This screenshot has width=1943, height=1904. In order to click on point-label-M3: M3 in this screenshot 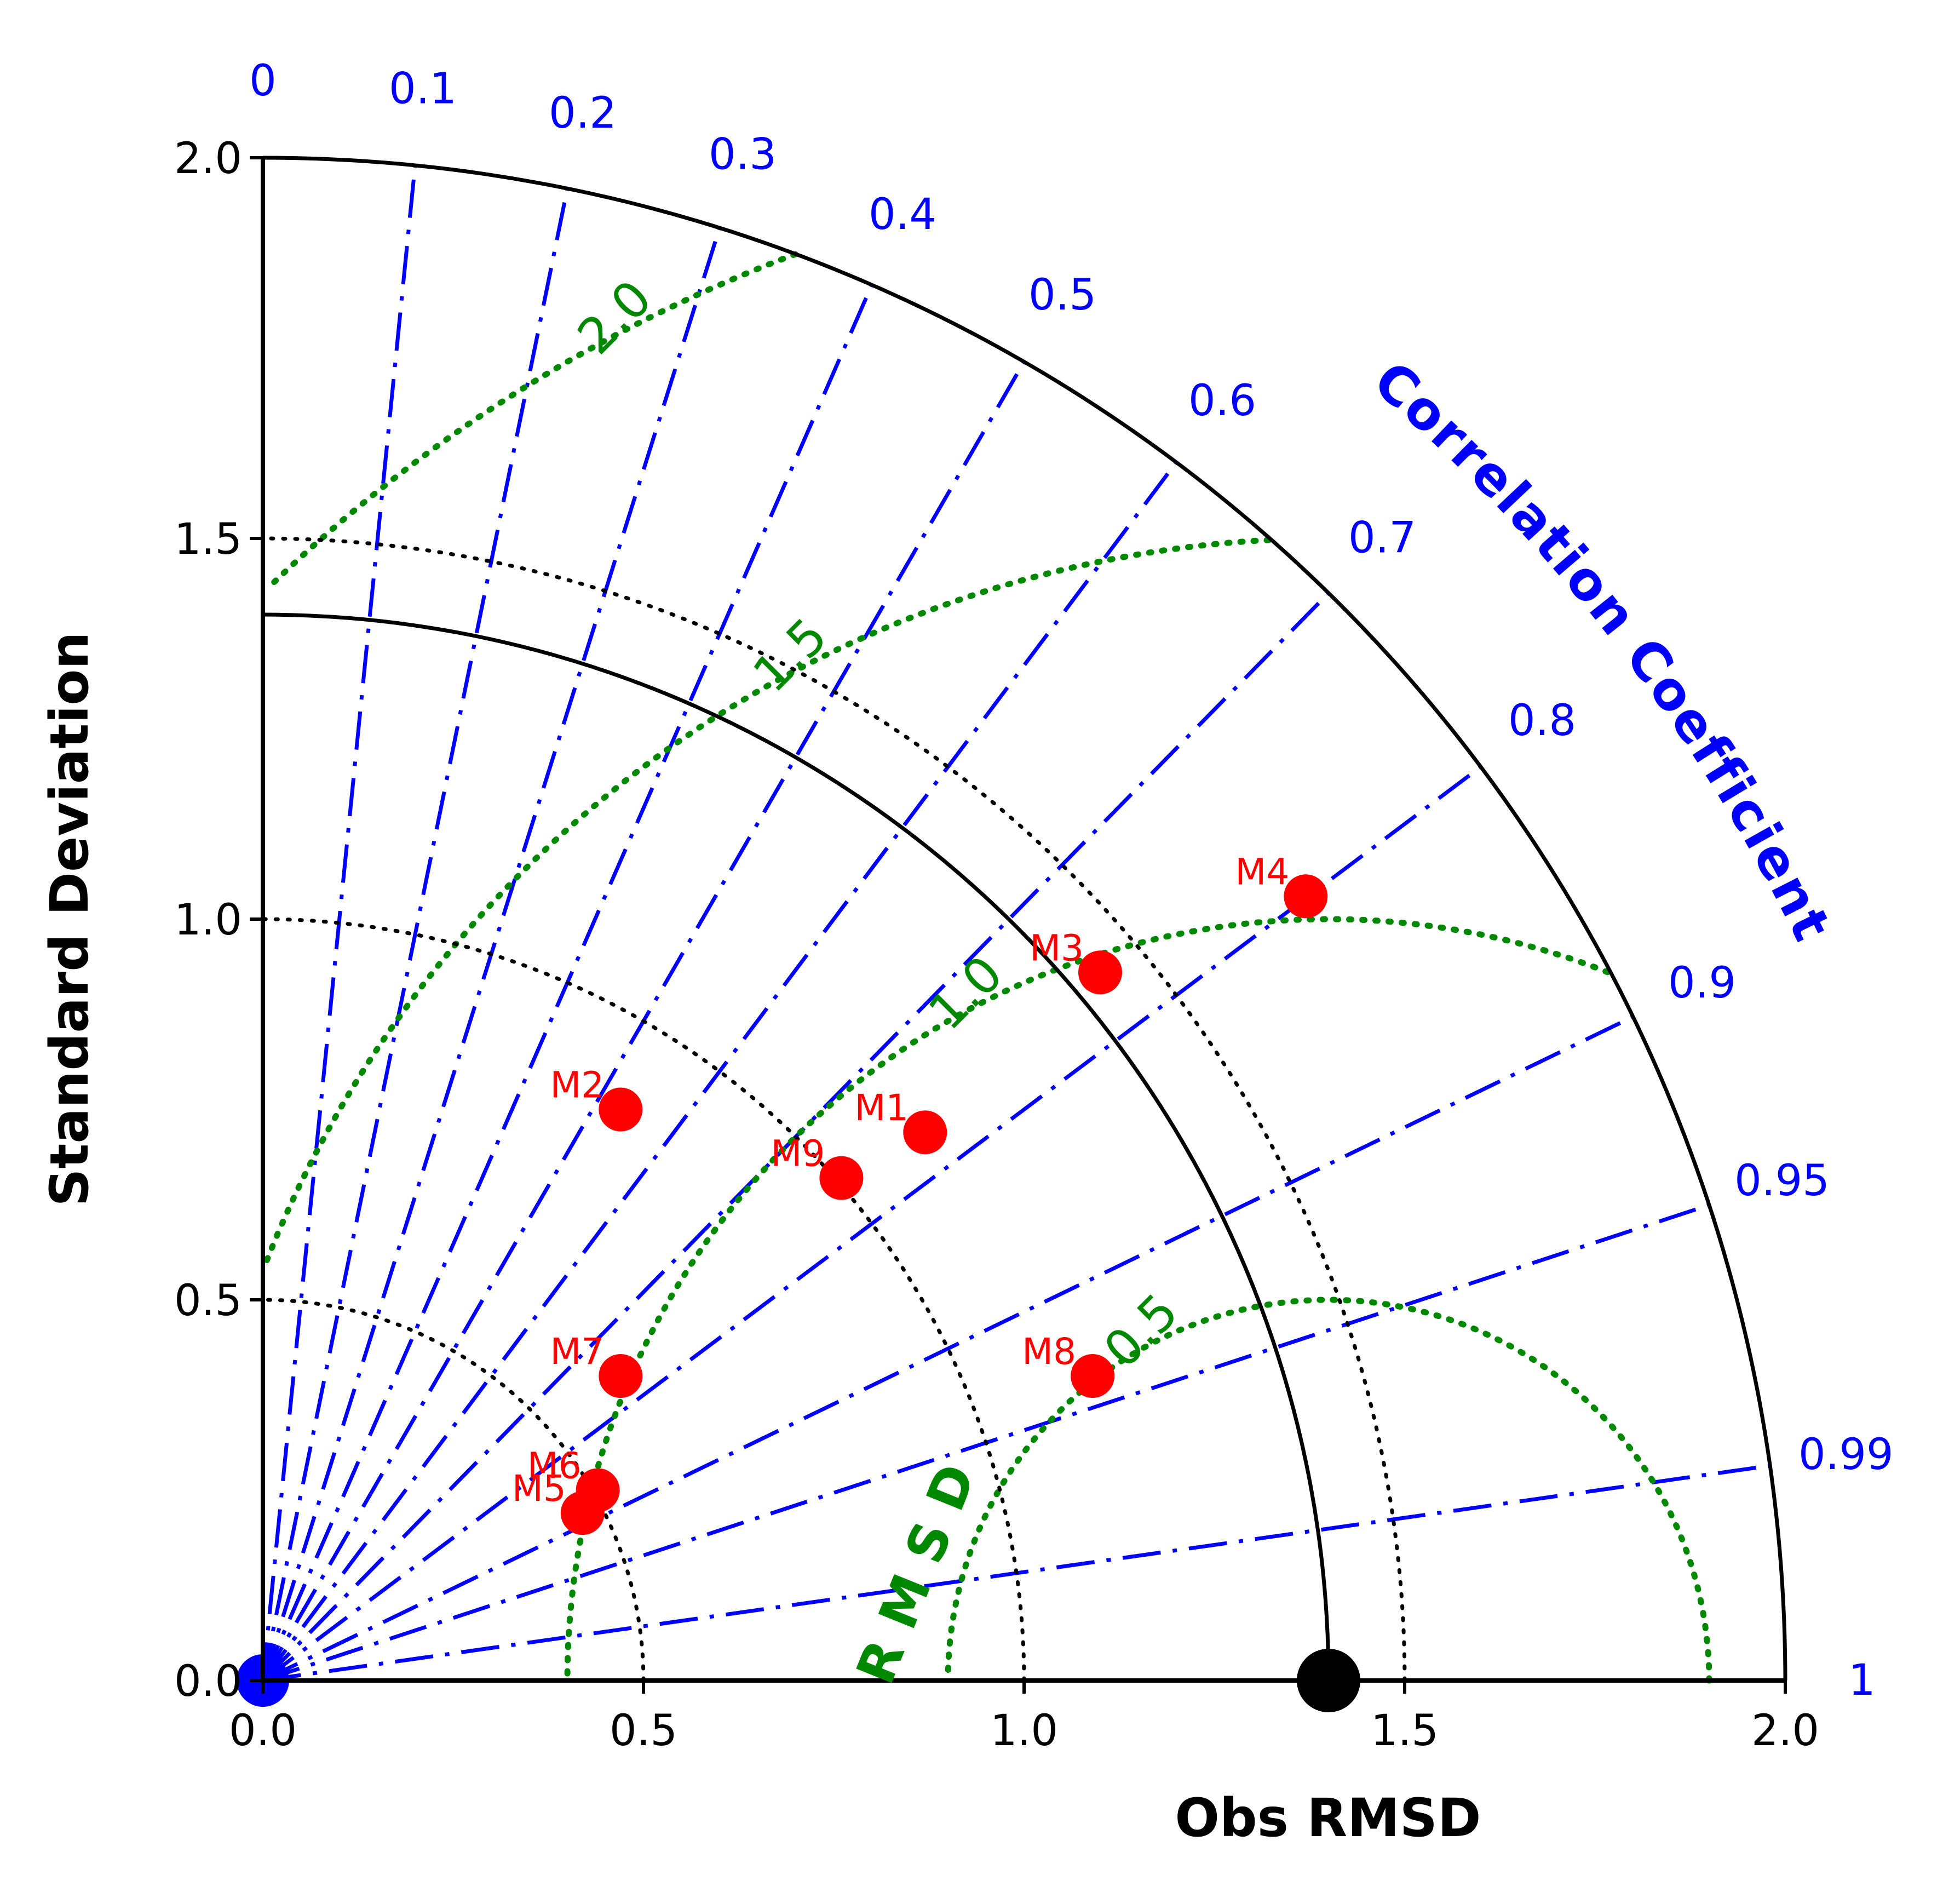, I will do `click(1057, 948)`.